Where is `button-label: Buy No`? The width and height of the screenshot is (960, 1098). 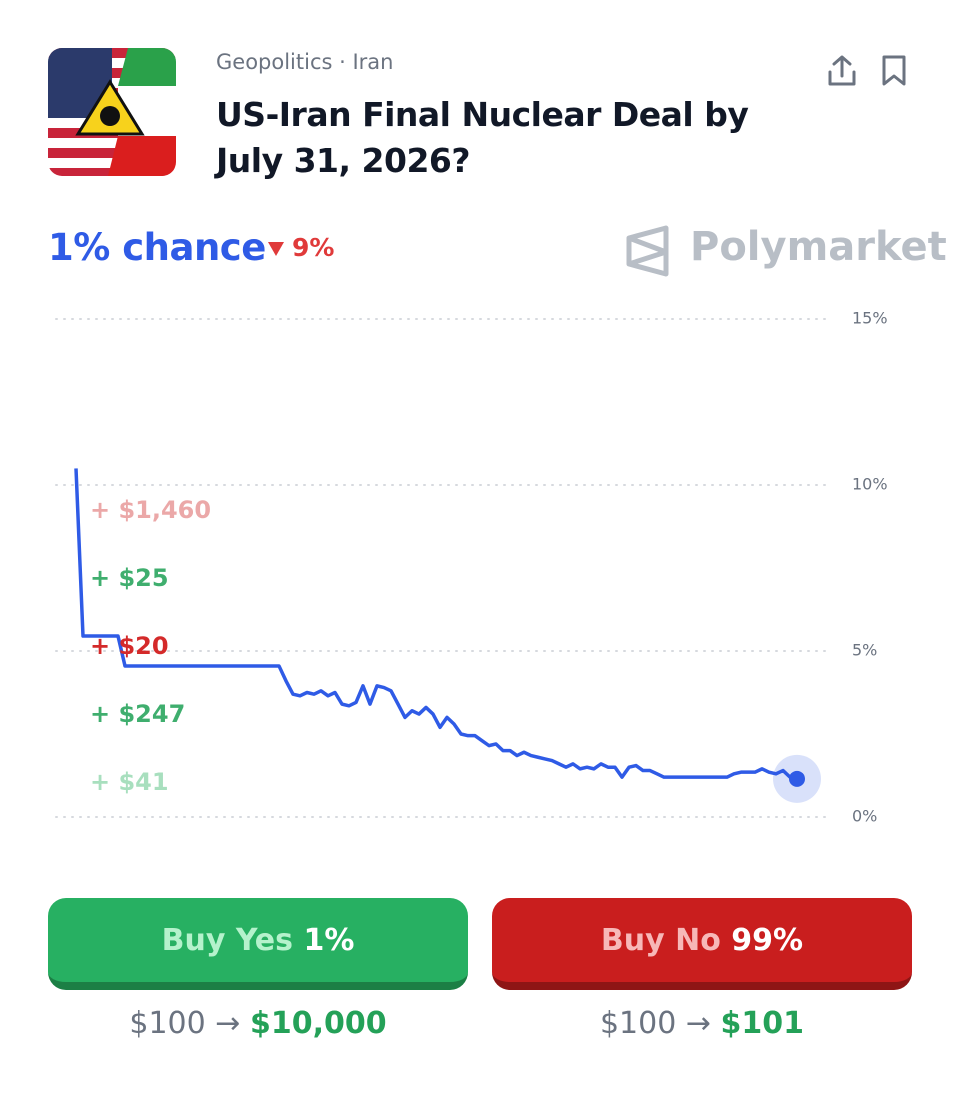
button-label: Buy No is located at coordinates (660, 940).